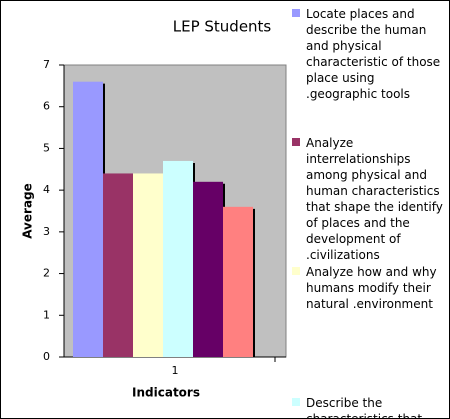 The height and width of the screenshot is (419, 450). I want to click on y-tick-label: 0, so click(46, 356).